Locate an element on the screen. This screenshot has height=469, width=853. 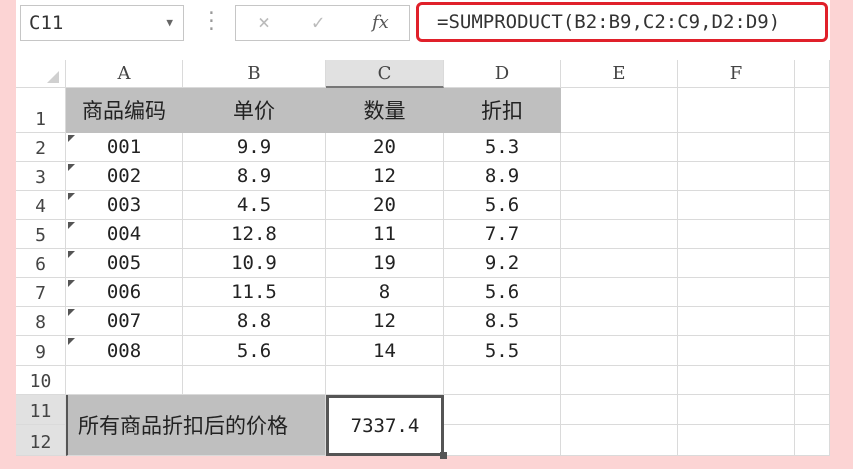
row-header-6: 6 is located at coordinates (41, 263).